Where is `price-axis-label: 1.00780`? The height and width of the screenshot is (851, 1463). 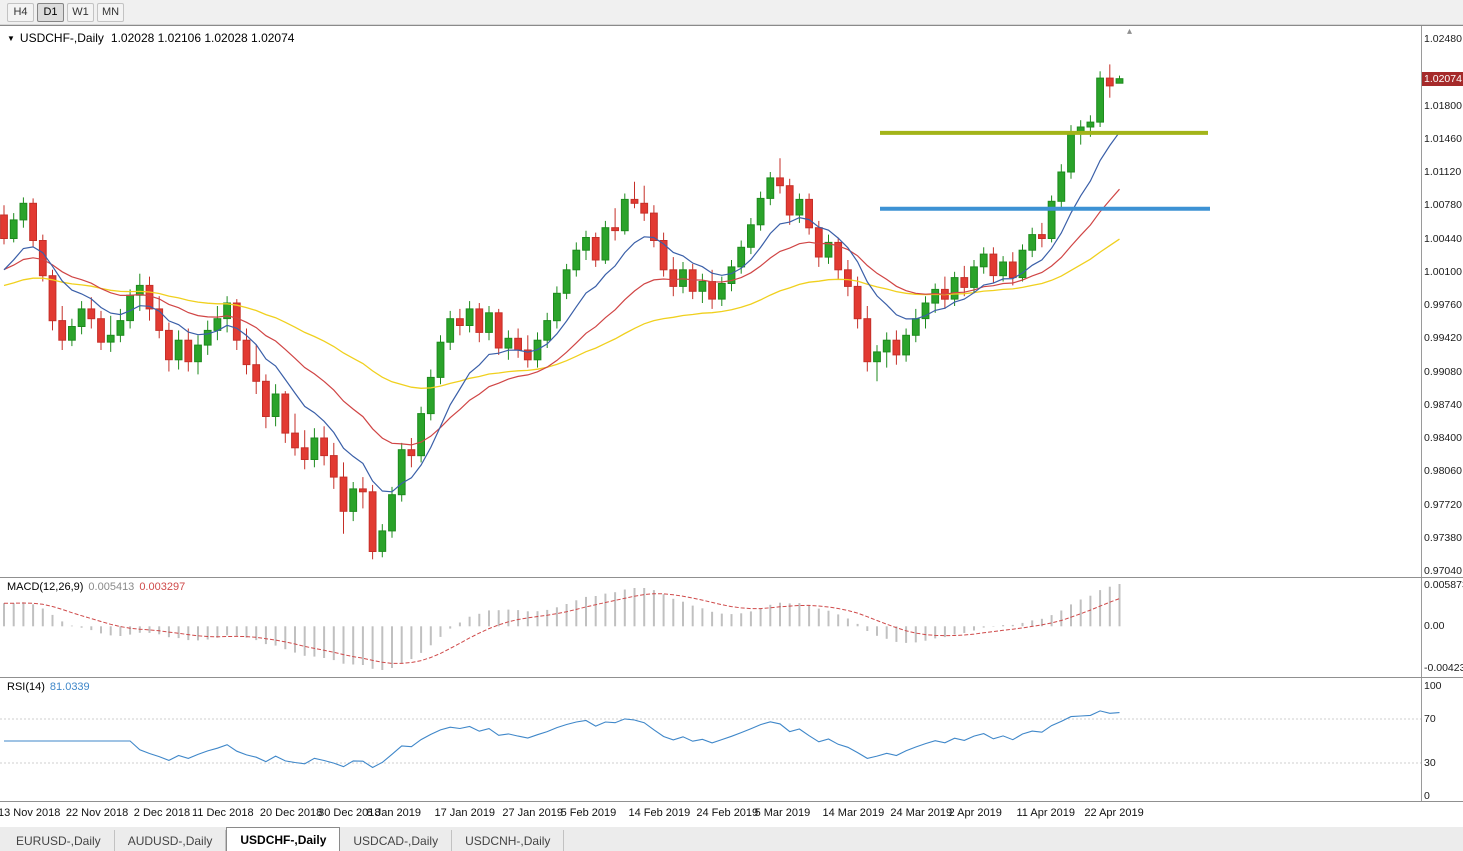 price-axis-label: 1.00780 is located at coordinates (1443, 205).